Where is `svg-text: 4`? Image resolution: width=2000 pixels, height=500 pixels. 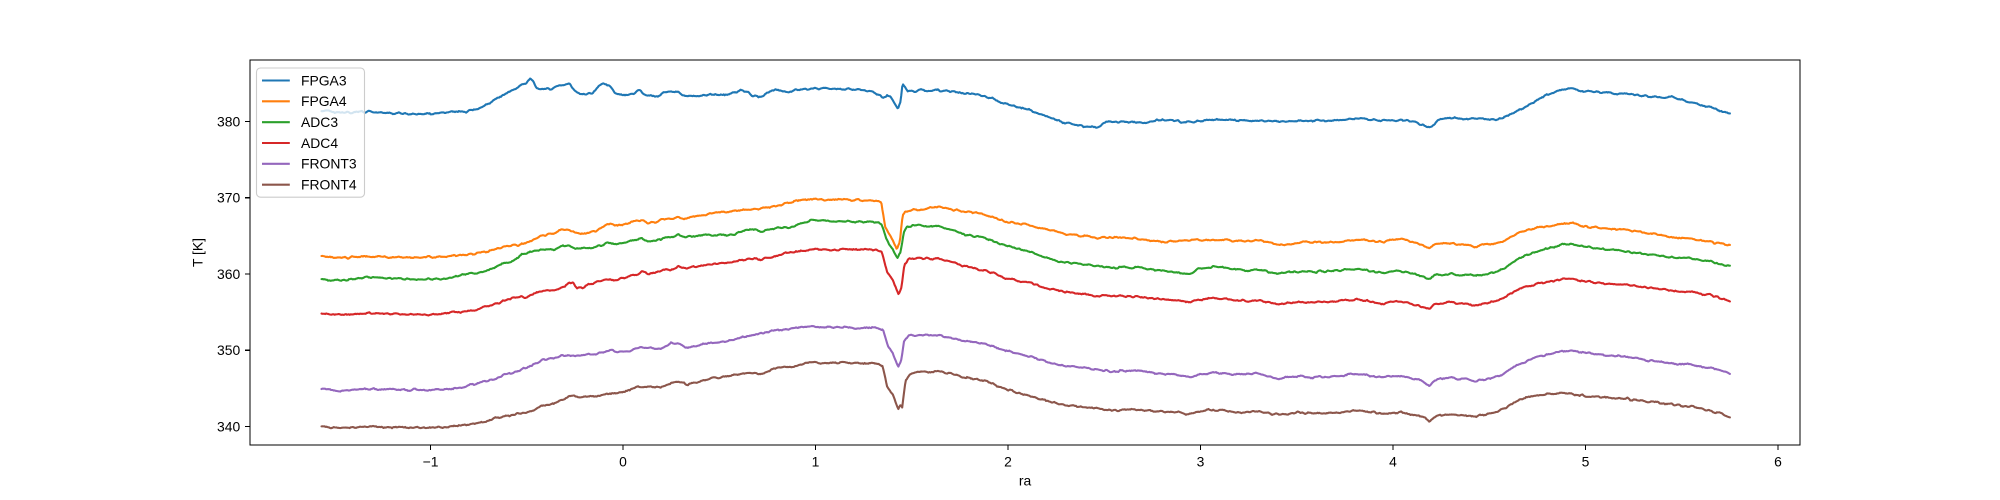
svg-text: 4 is located at coordinates (1393, 462).